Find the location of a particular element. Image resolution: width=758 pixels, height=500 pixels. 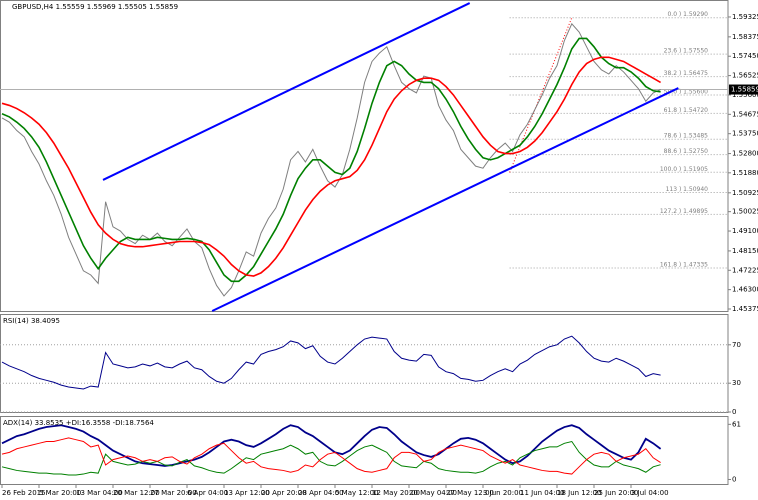

fib-label: 78.6 ) 1.53485 is located at coordinates (686, 136).